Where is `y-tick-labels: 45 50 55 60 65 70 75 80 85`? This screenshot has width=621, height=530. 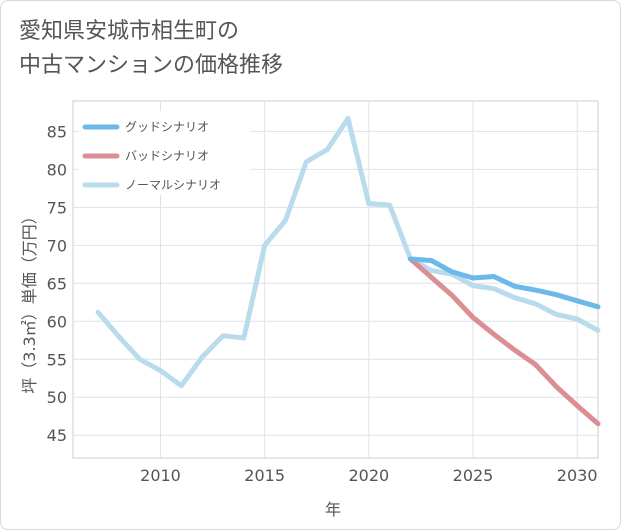
y-tick-labels: 45 50 55 60 65 70 75 80 85 is located at coordinates (57, 283).